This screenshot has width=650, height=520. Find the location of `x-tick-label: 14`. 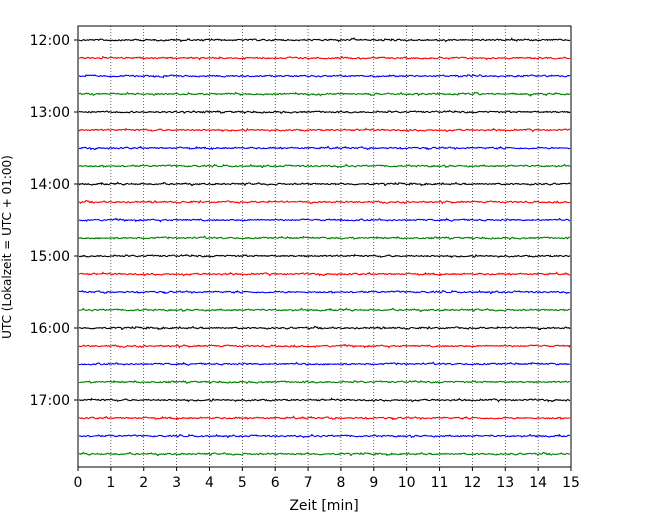

x-tick-label: 14 is located at coordinates (538, 483).